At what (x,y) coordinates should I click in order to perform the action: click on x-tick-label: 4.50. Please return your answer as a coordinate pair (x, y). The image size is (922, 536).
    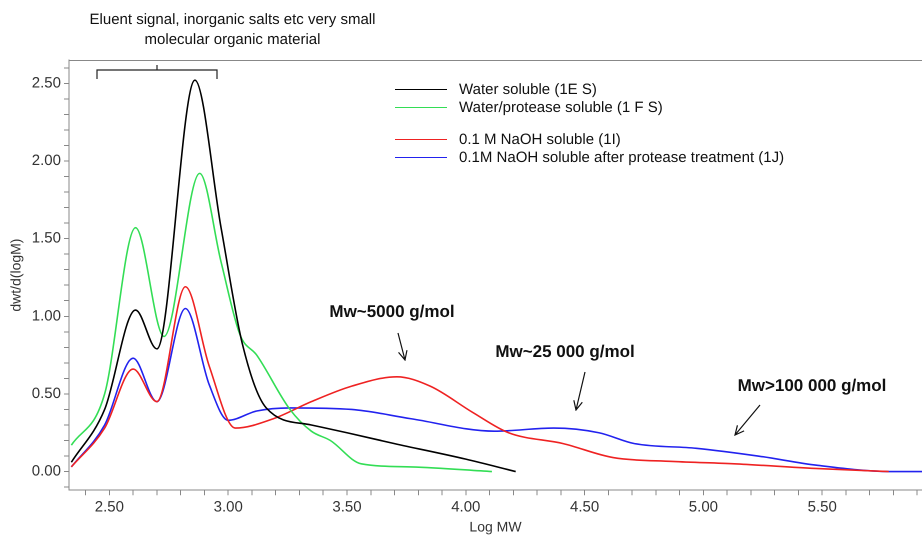
    Looking at the image, I should click on (585, 507).